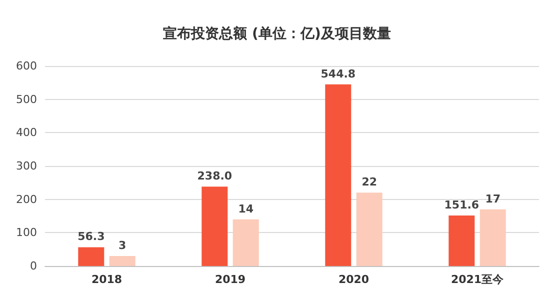 This screenshot has width=554, height=302. Describe the element at coordinates (354, 279) in the screenshot. I see `x-tick-label: 2020` at that location.